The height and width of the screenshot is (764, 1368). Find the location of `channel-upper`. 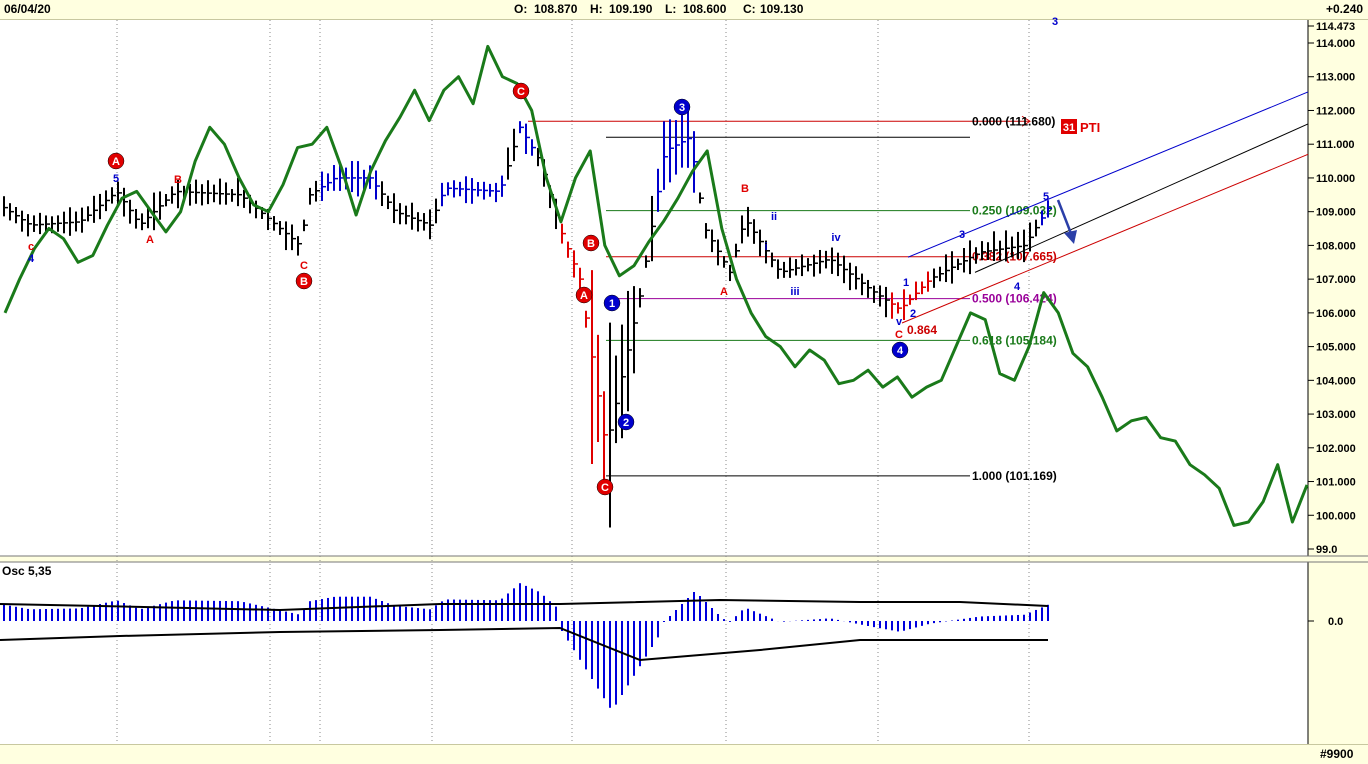

channel-upper is located at coordinates (1108, 174).